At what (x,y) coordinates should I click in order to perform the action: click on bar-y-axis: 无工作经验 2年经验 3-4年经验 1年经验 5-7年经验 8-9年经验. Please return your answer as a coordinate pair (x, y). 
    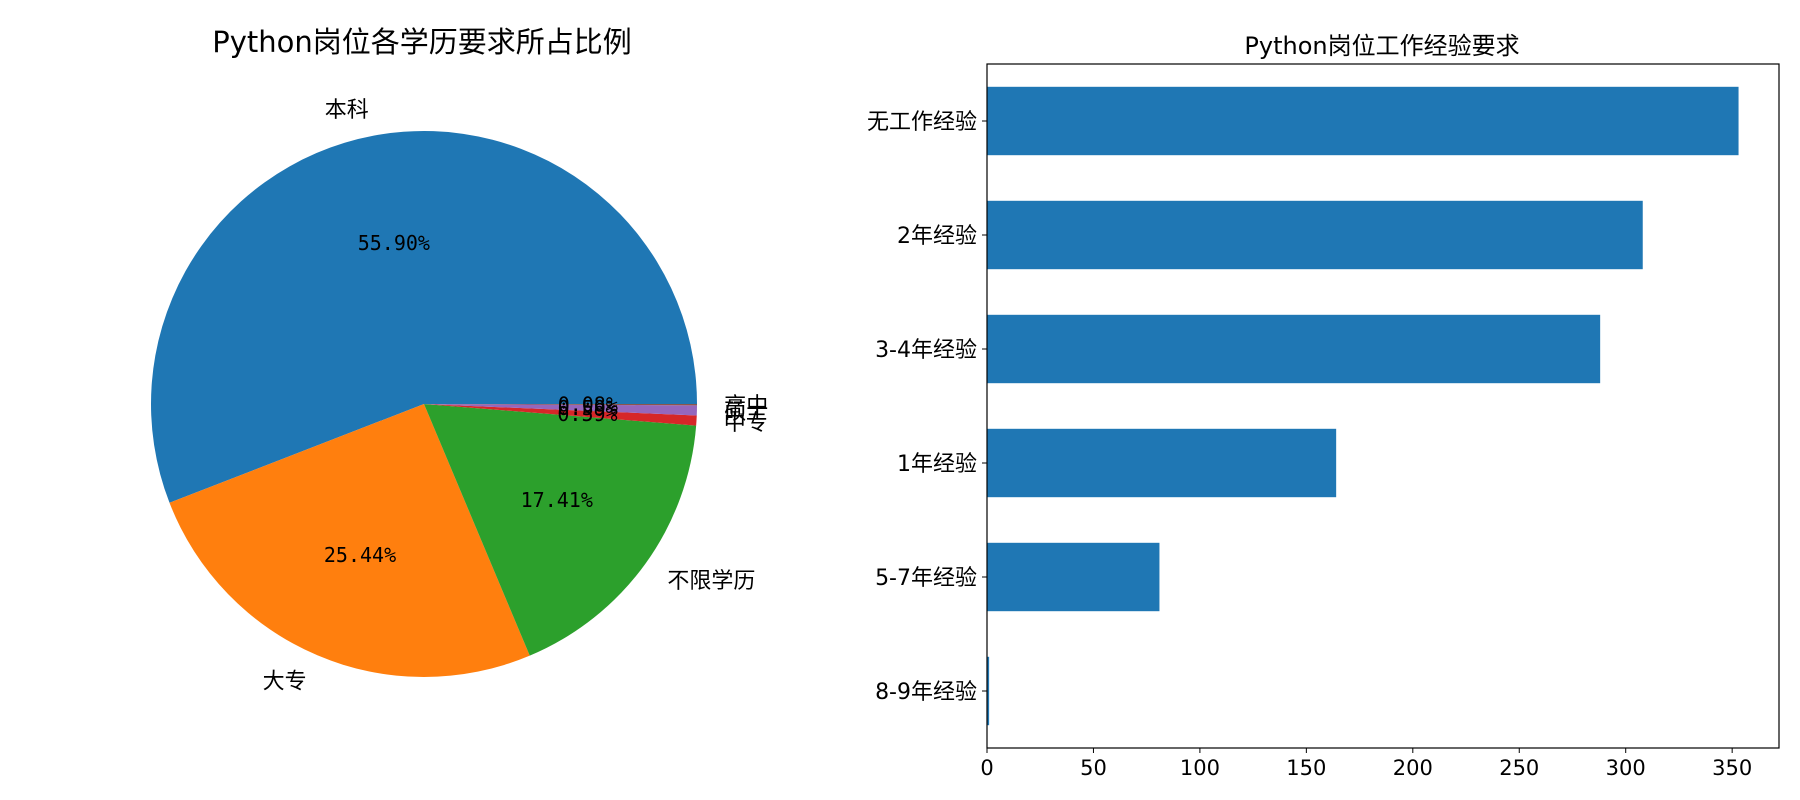
    Looking at the image, I should click on (927, 407).